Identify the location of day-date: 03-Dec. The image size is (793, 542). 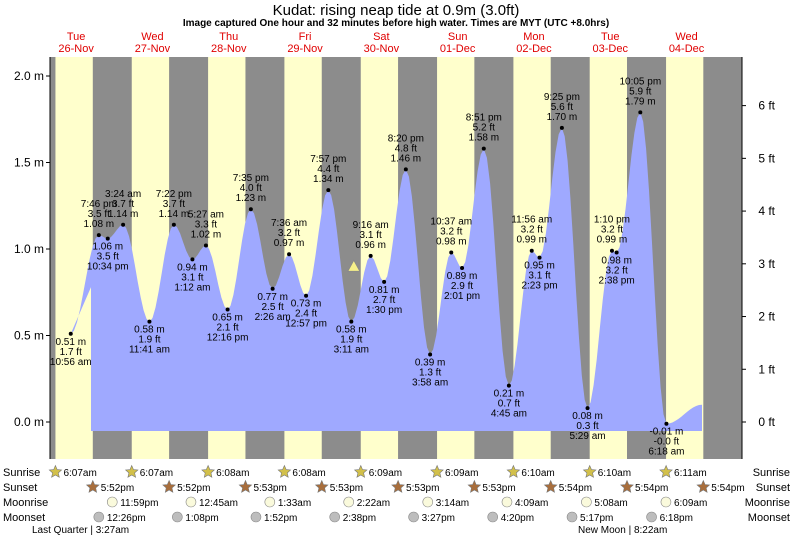
(611, 49).